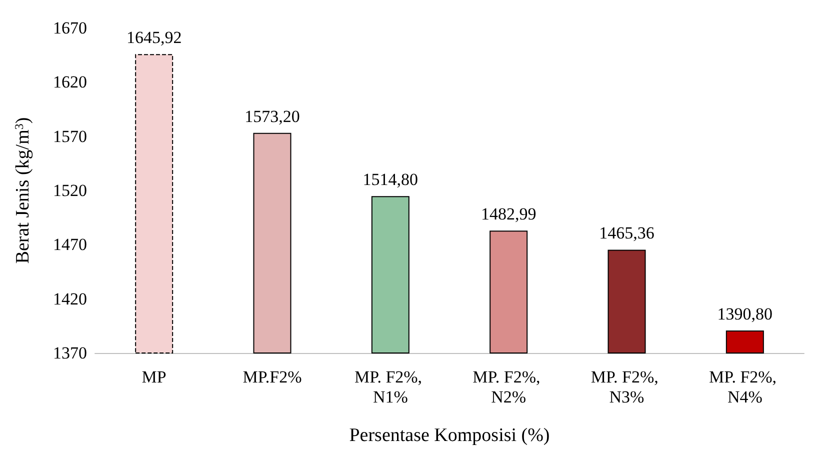 This screenshot has height=450, width=822. I want to click on y-tick-label: 1420, so click(70, 298).